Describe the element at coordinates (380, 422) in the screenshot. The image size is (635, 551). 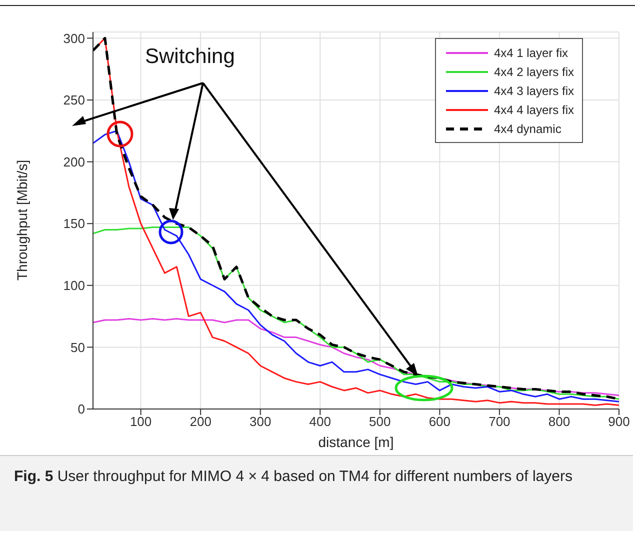
I see `x-tick-label: 500` at that location.